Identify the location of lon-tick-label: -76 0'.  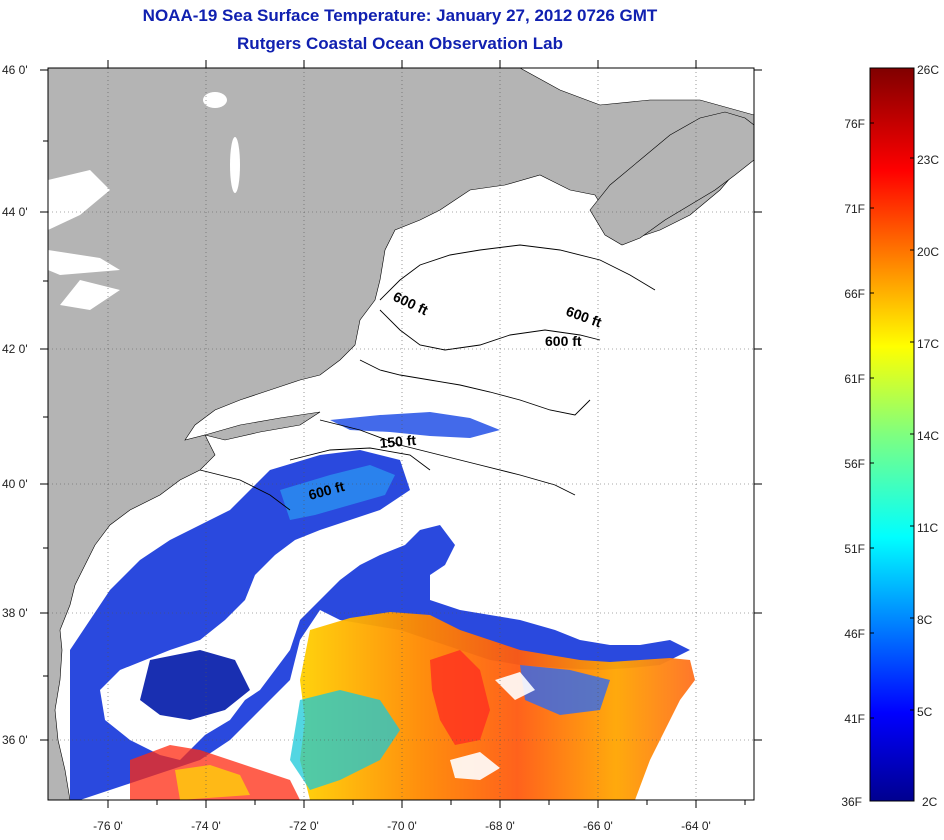
(108, 826).